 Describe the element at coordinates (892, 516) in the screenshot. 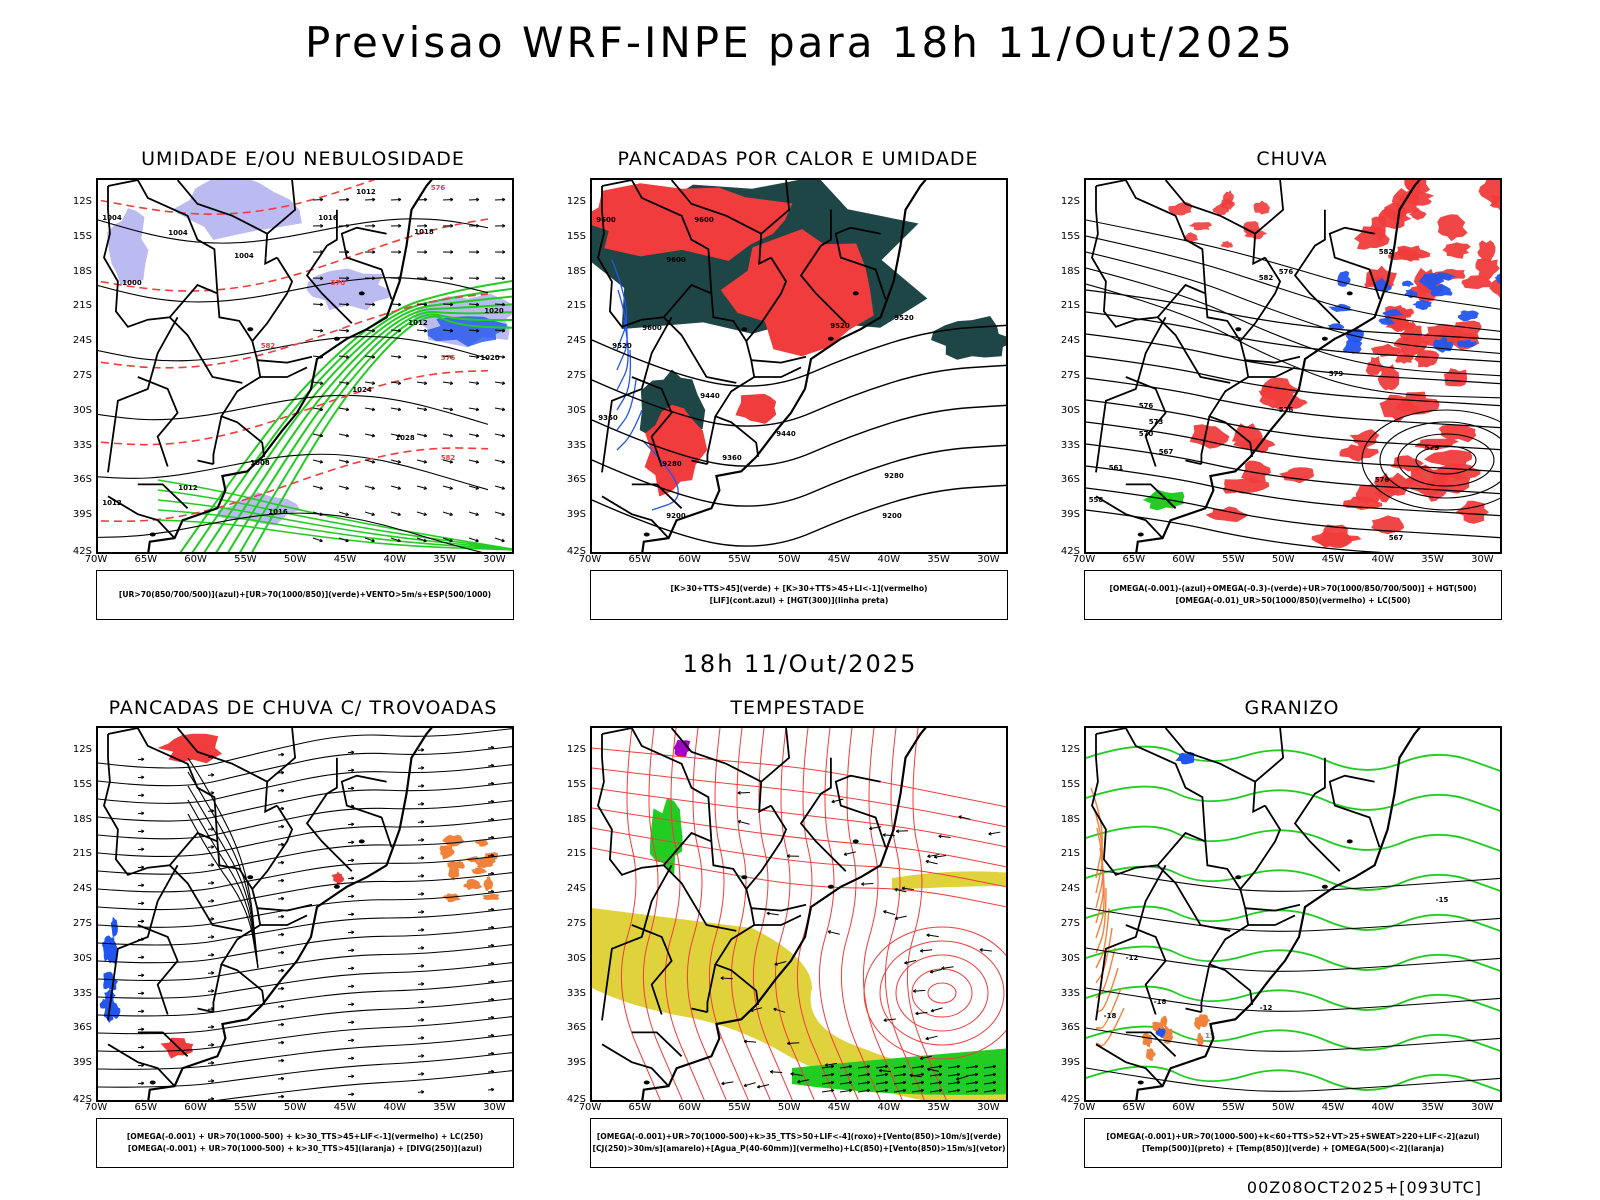

I see `contour-label: 9200` at that location.